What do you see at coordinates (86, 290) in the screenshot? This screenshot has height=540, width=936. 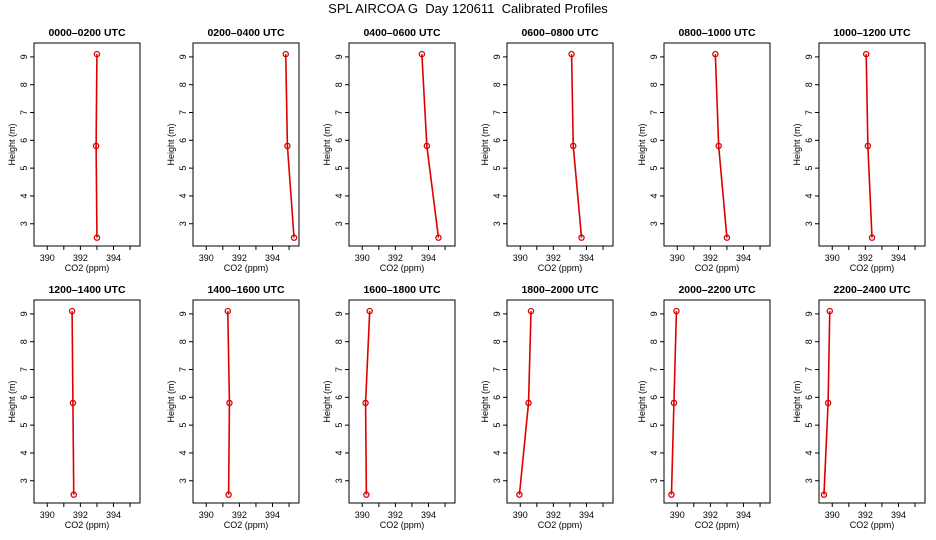 I see `panel-title: 1200–1400 UTC` at bounding box center [86, 290].